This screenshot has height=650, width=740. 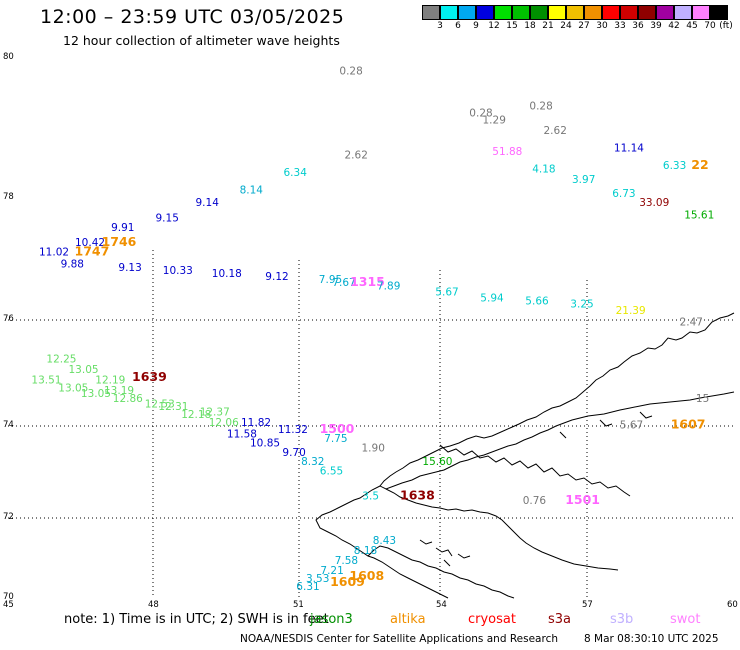 I want to click on wave-height-label: 6.55, so click(x=331, y=471).